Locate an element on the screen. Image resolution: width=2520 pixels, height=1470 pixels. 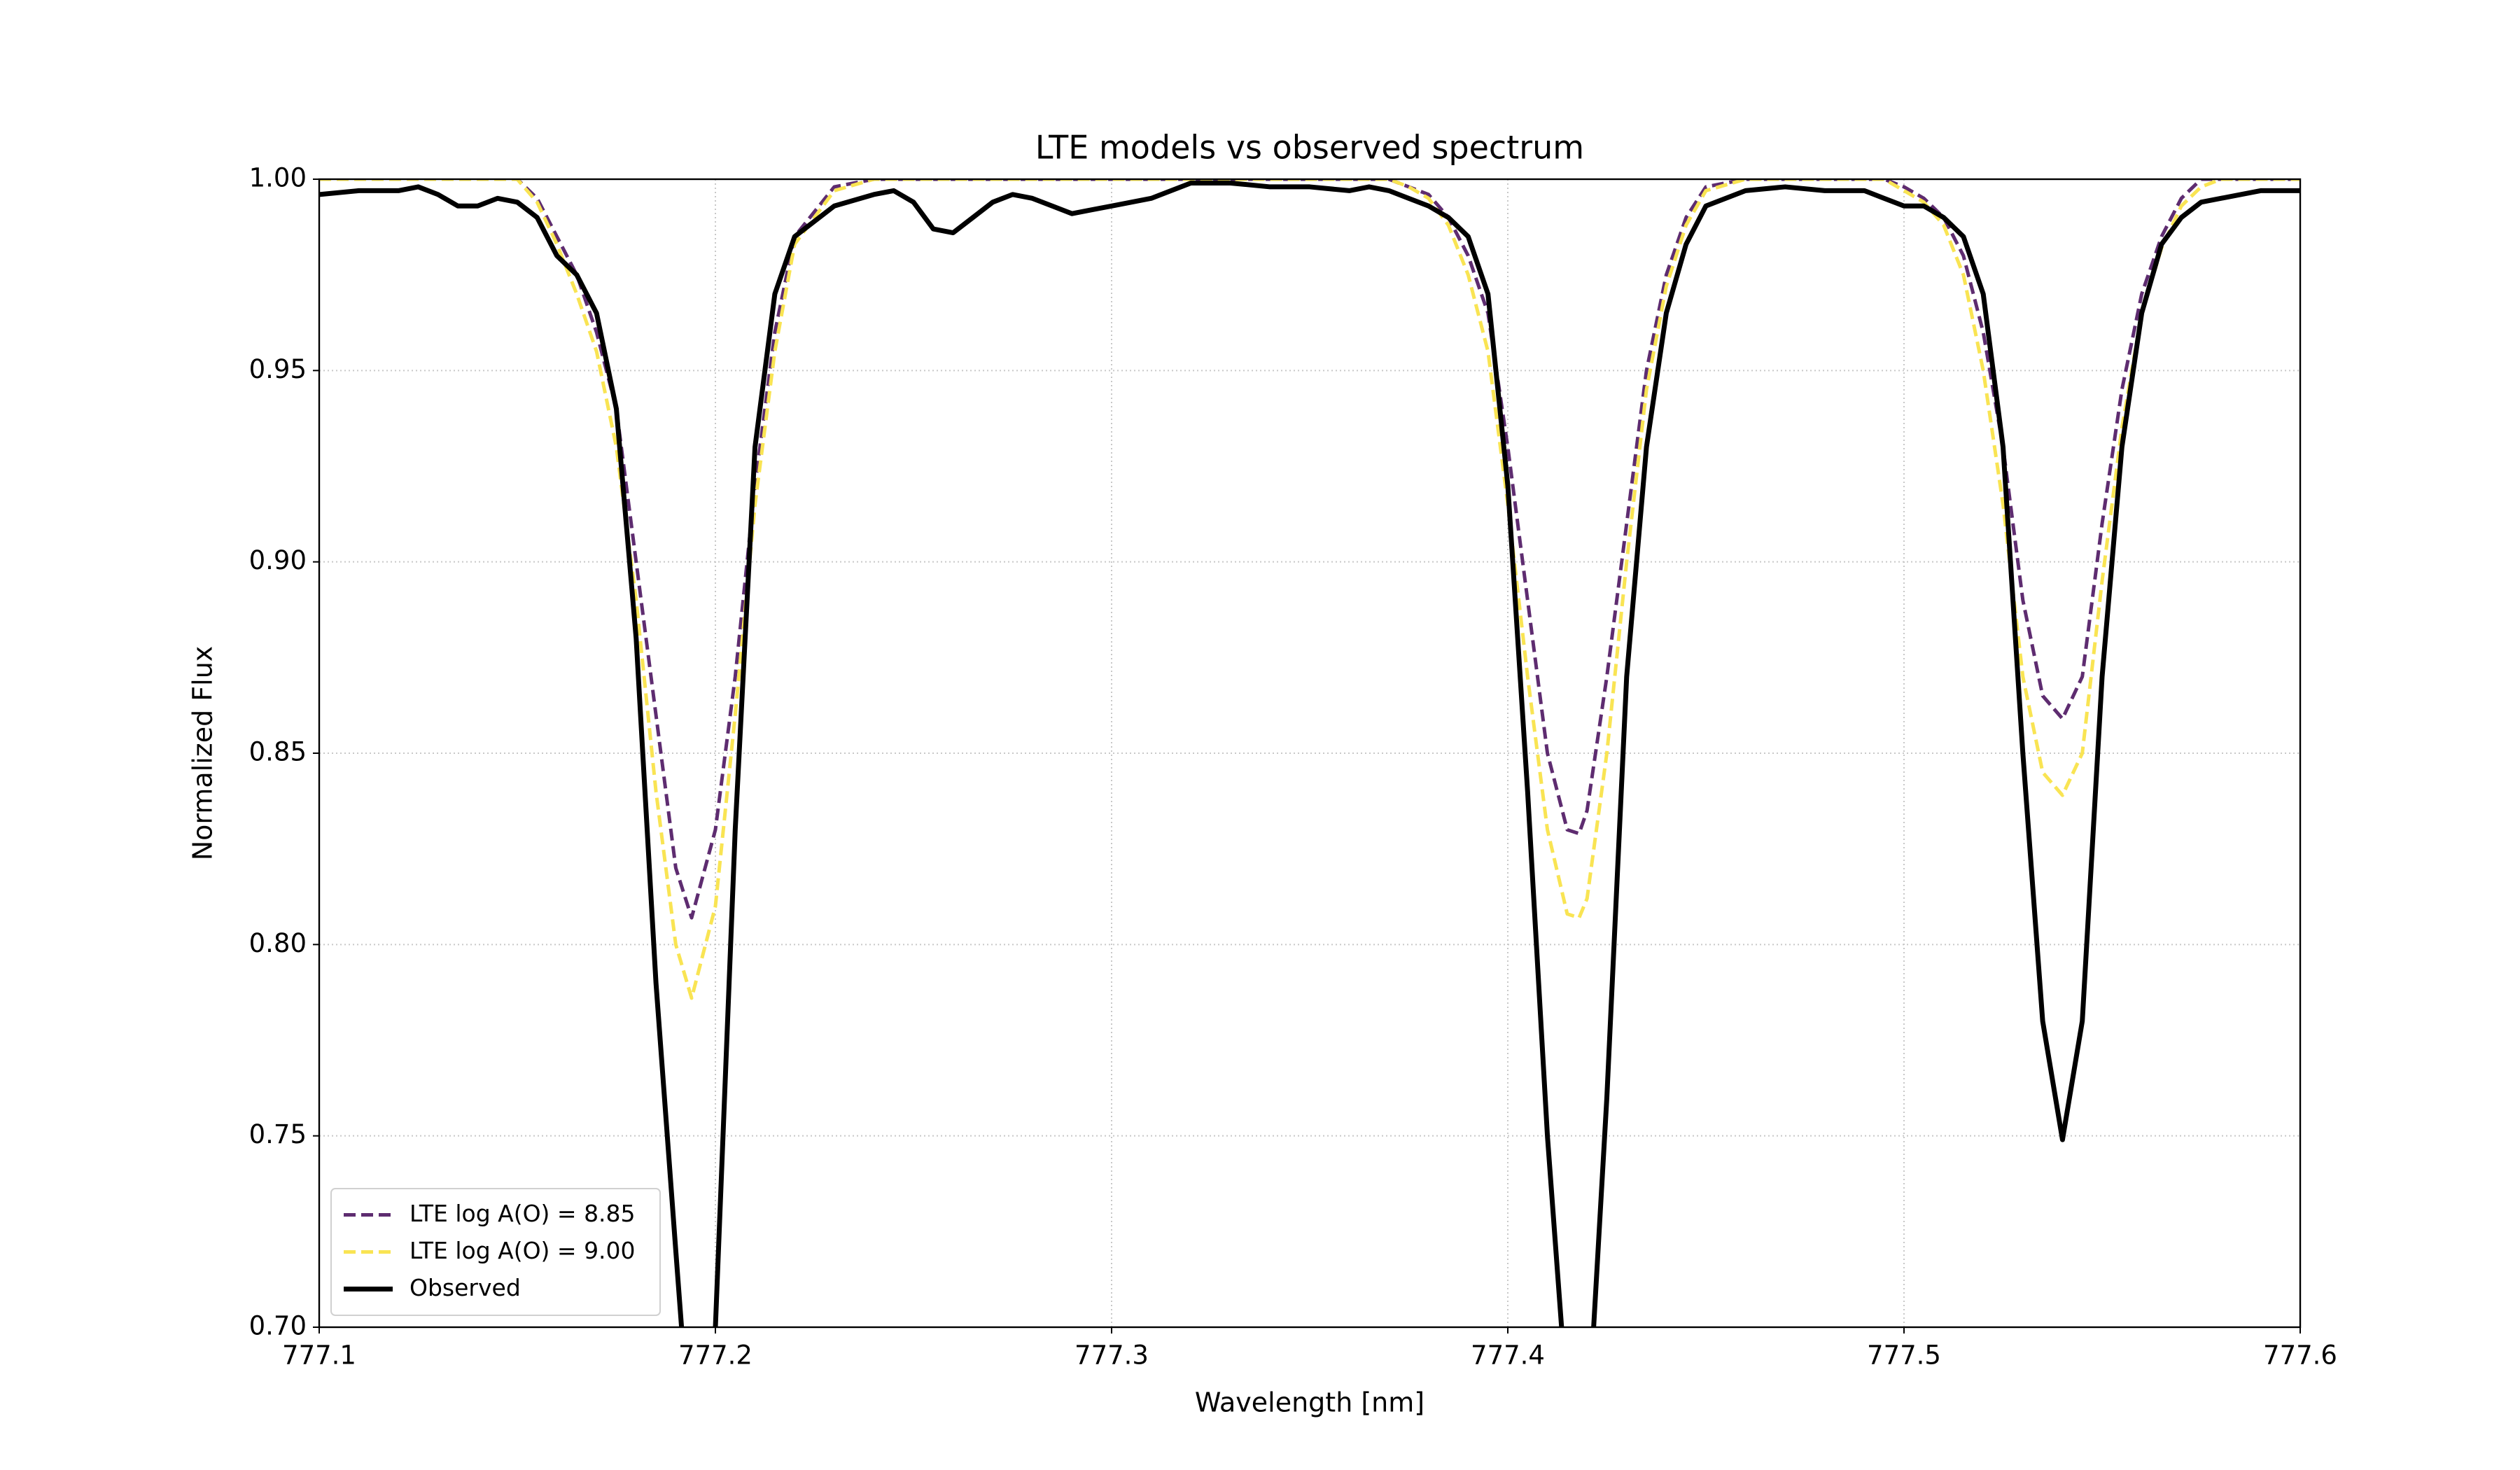
x-tick-label: 777.4 is located at coordinates (1508, 1355).